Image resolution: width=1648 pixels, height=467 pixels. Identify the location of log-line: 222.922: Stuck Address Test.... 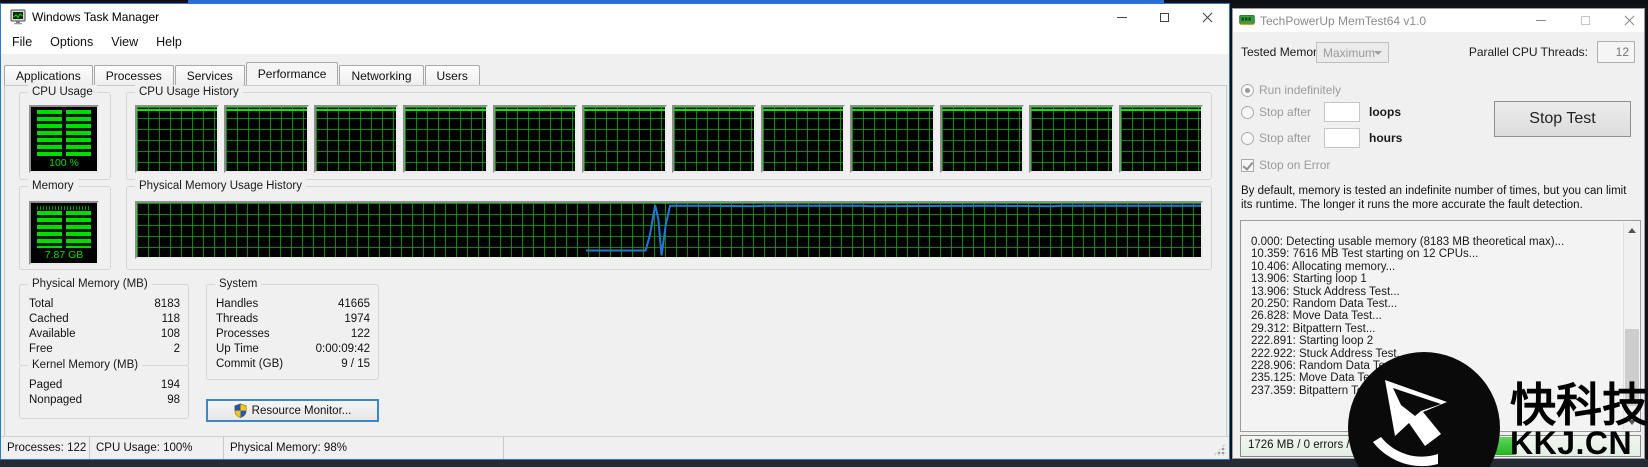
(1329, 353).